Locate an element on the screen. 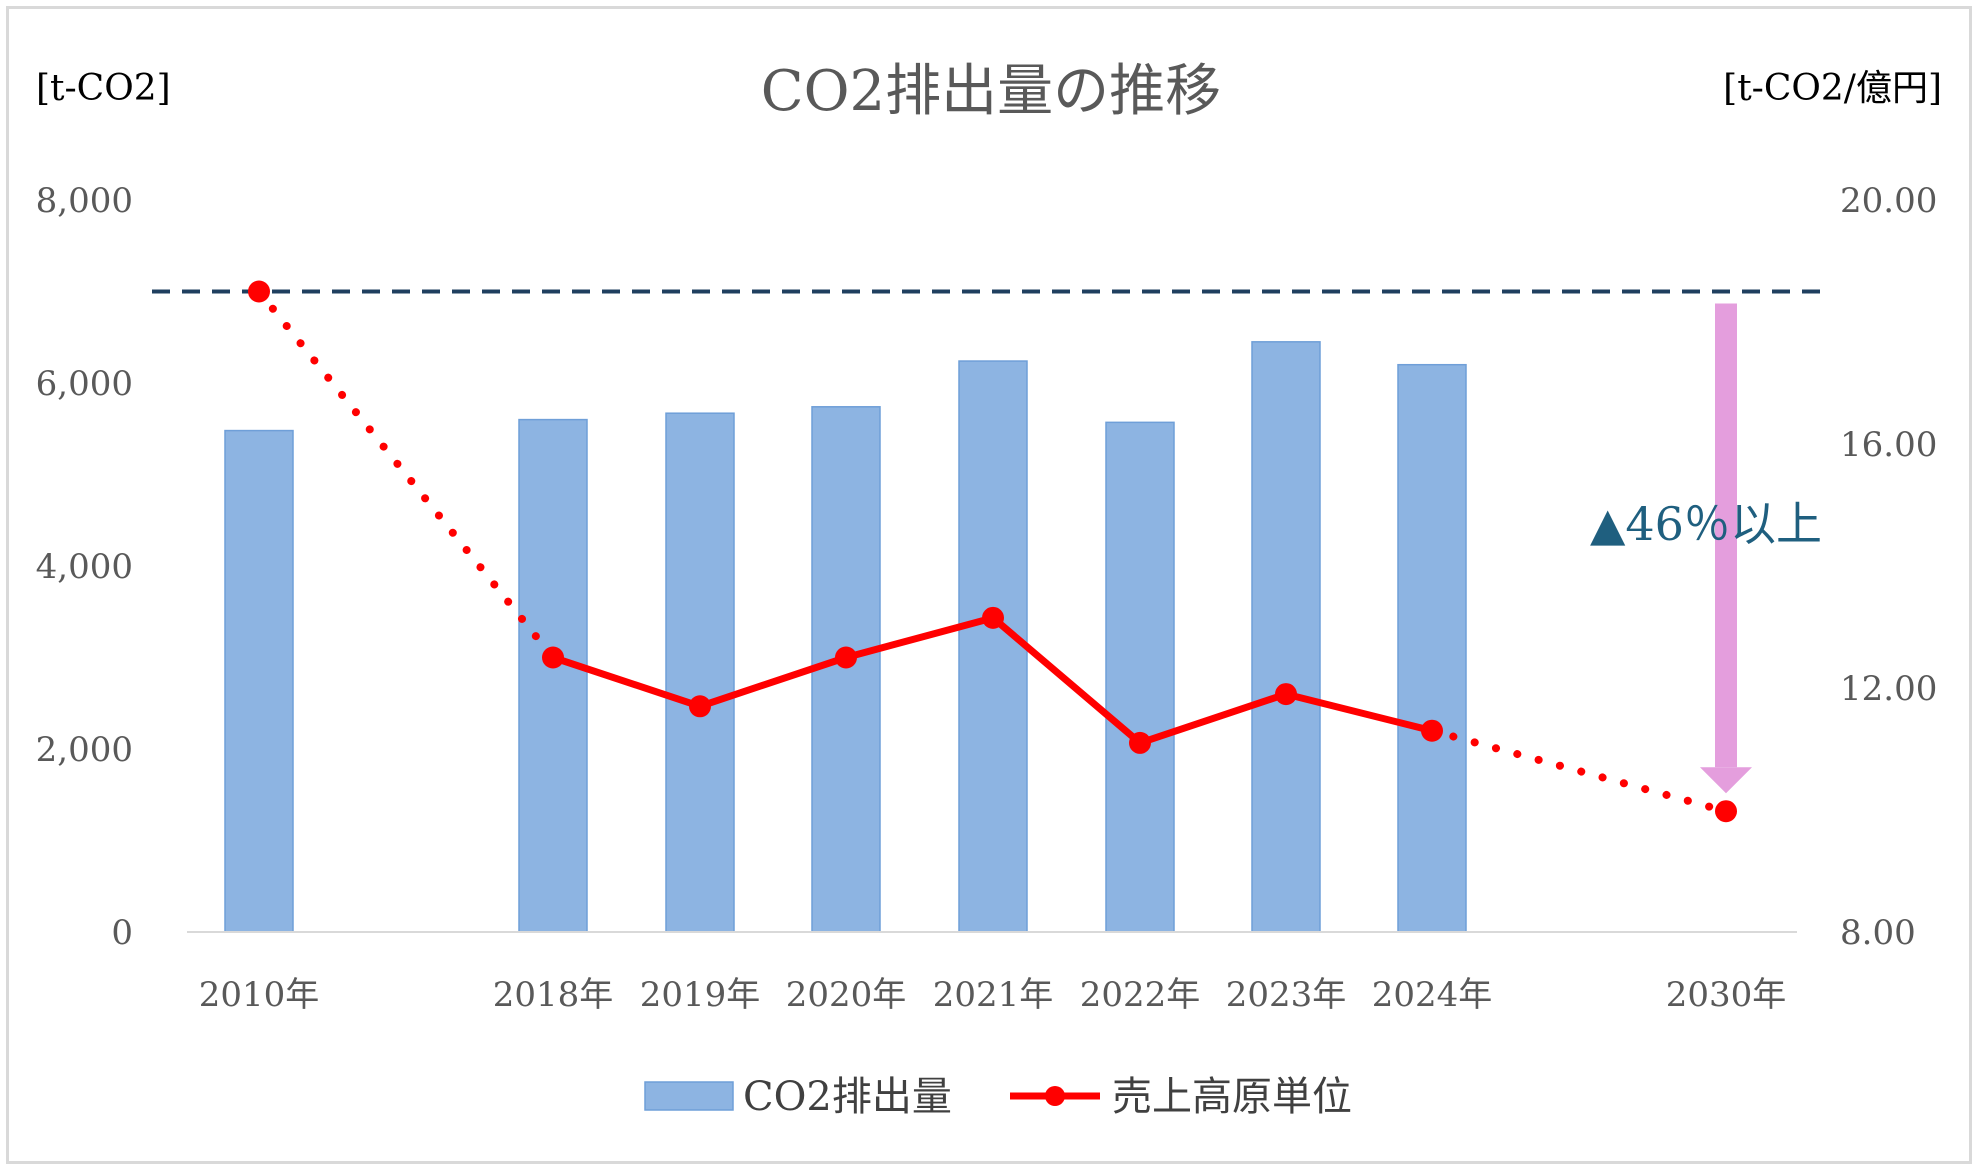  left-axis-ticks: 0 2,000 4,000 6,000 8,000 is located at coordinates (84, 567).